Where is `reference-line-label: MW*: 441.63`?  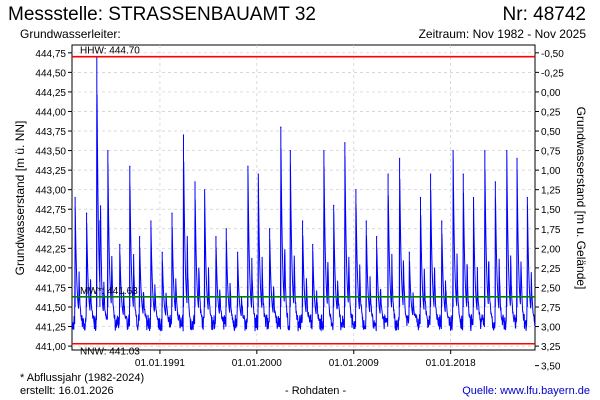
reference-line-label: MW*: 441.63 is located at coordinates (109, 291).